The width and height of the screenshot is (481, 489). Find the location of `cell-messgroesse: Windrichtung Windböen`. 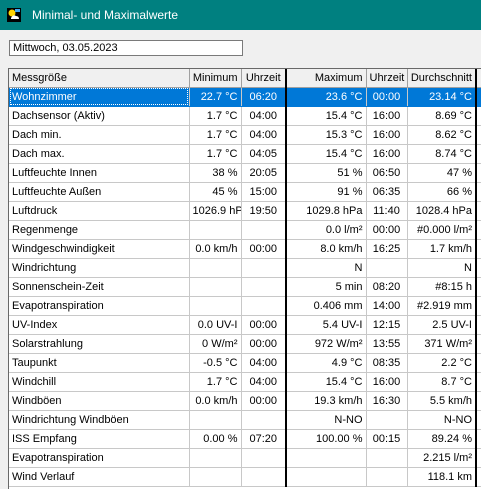

cell-messgroesse: Windrichtung Windböen is located at coordinates (99, 420).